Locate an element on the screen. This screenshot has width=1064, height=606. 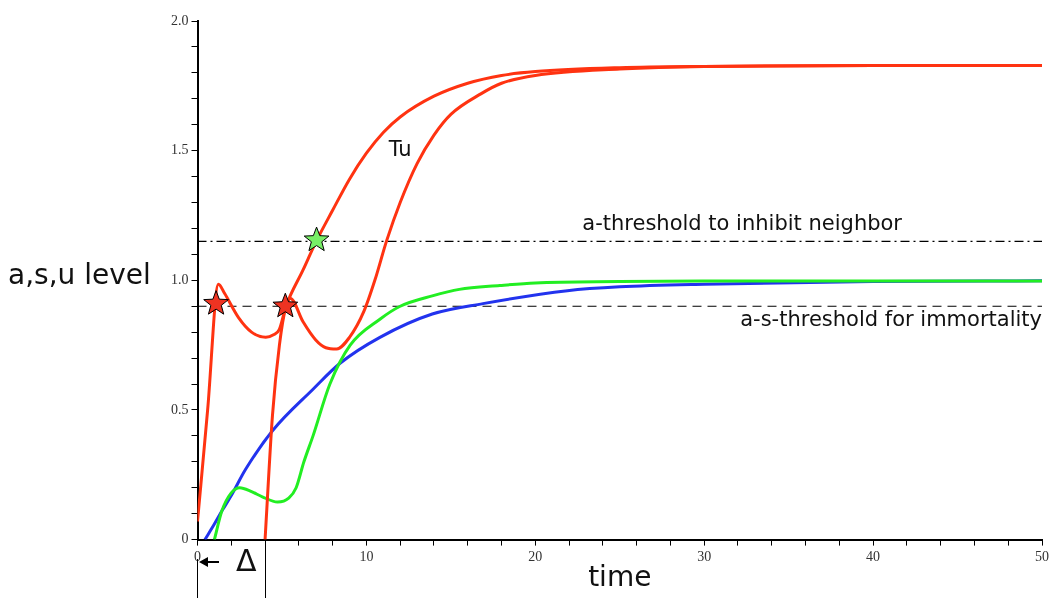
y-tick-label: 2.0 is located at coordinates (180, 20).